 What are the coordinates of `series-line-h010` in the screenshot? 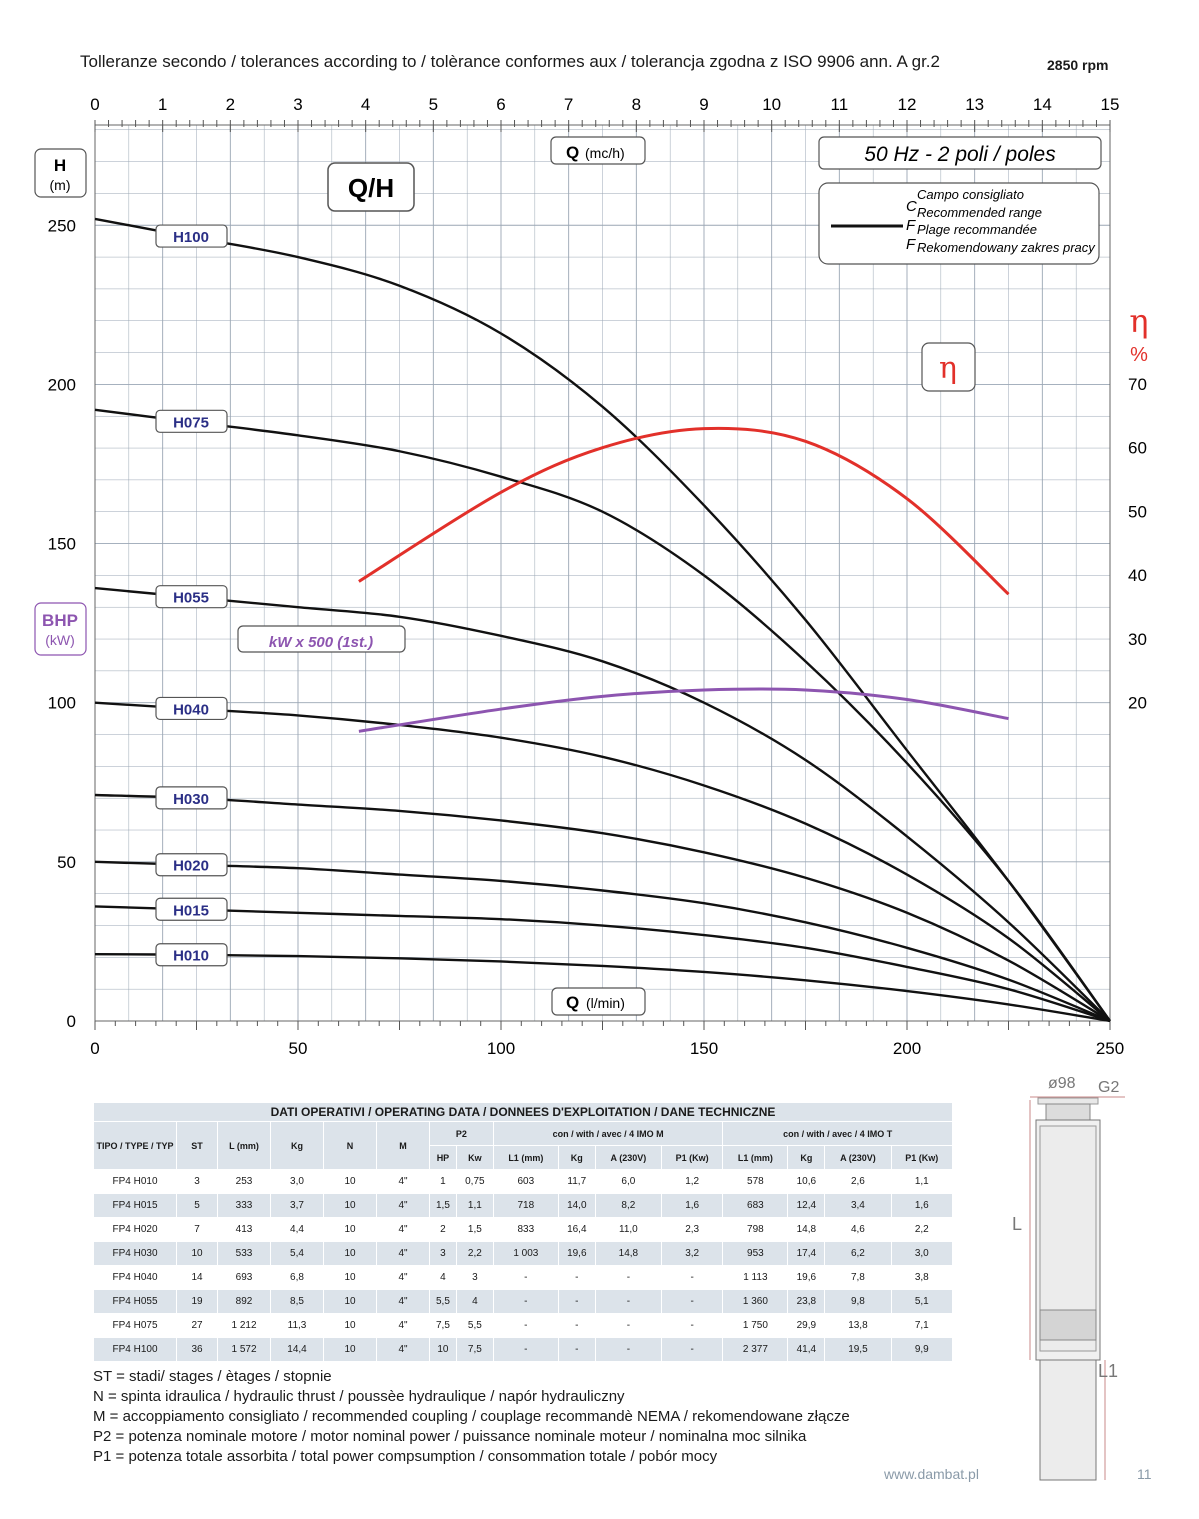 It's located at (602, 987).